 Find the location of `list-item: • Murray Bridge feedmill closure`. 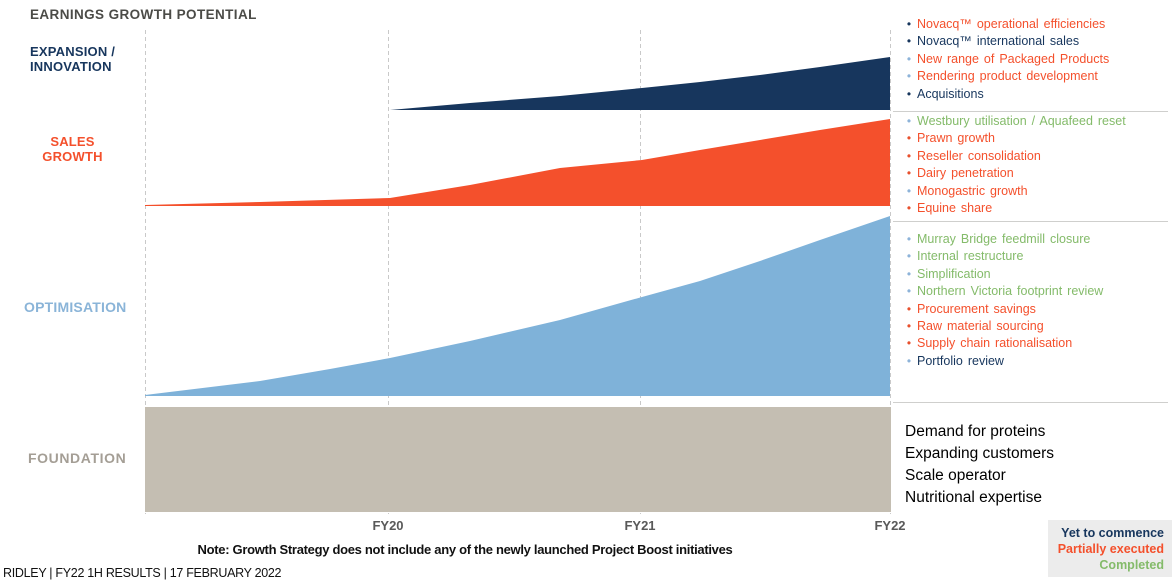

list-item: • Murray Bridge feedmill closure is located at coordinates (1037, 239).